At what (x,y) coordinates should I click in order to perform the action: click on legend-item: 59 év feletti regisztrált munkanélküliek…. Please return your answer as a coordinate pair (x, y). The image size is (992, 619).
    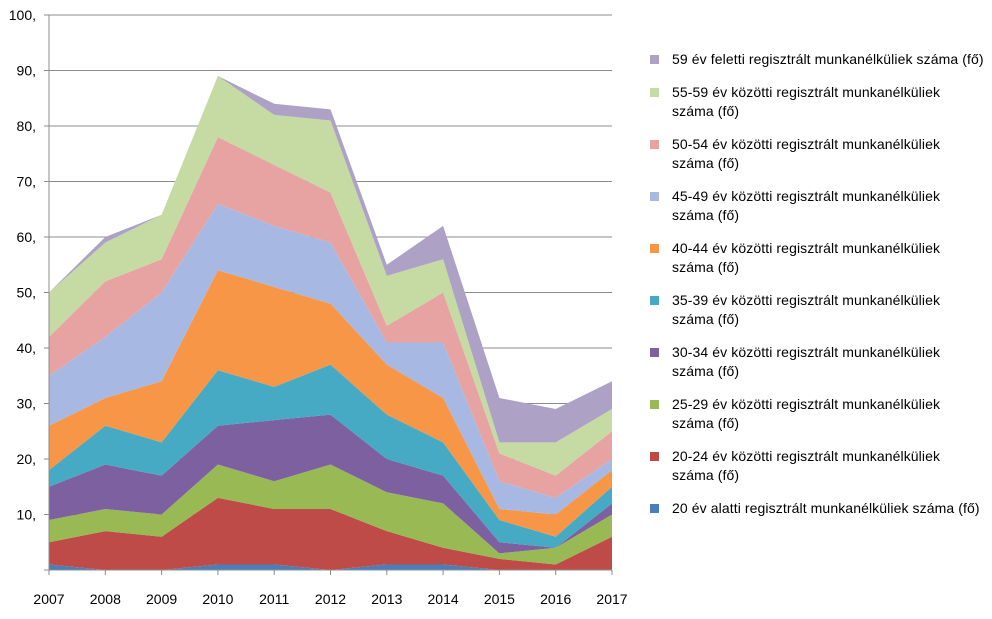
    Looking at the image, I should click on (812, 59).